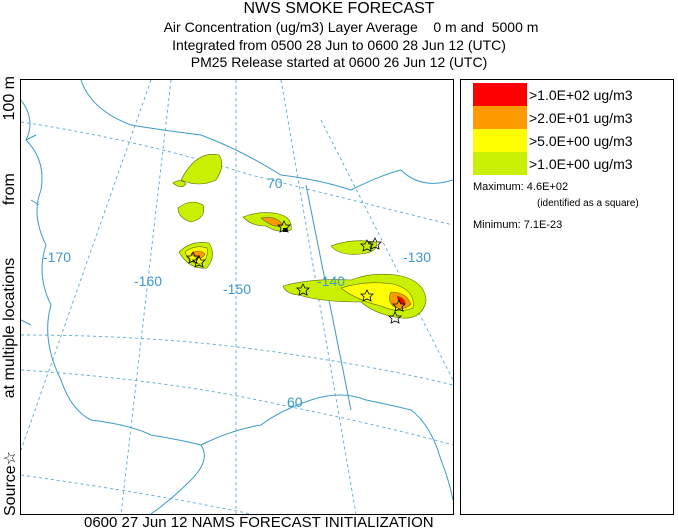 The height and width of the screenshot is (532, 678). I want to click on lon-label-170: -170, so click(57, 257).